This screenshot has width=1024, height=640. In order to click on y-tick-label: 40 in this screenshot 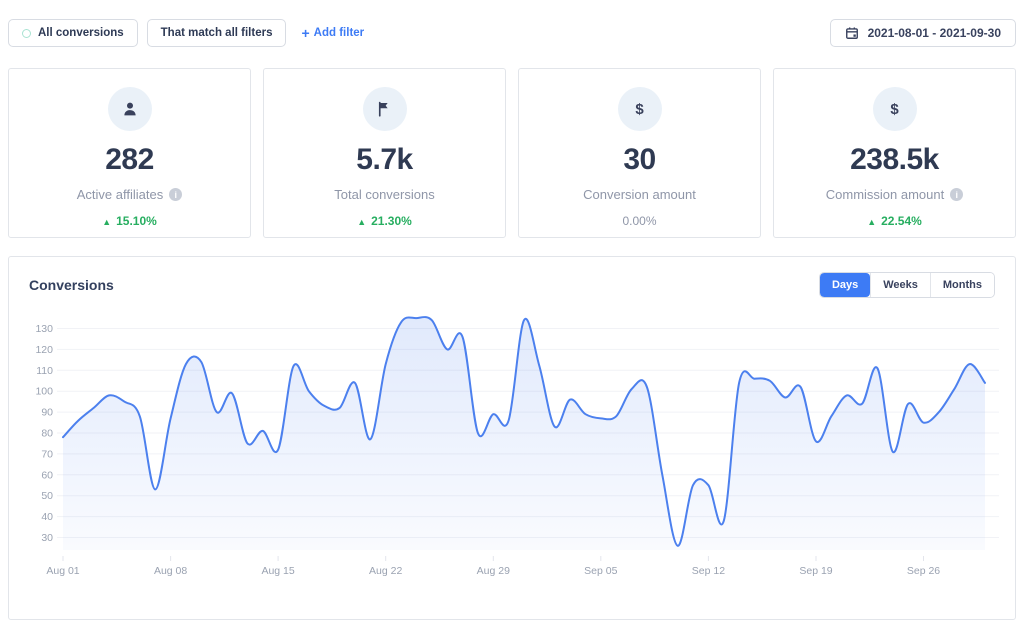, I will do `click(47, 517)`.